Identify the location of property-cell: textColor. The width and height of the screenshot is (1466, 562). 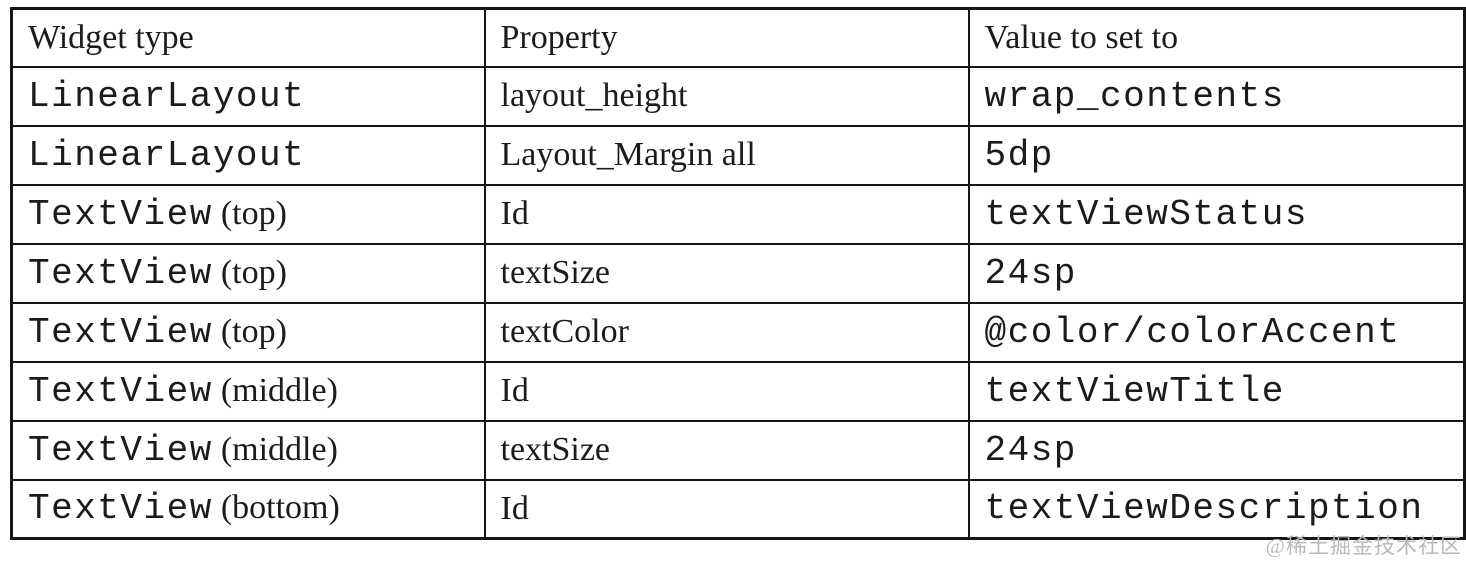
(726, 332).